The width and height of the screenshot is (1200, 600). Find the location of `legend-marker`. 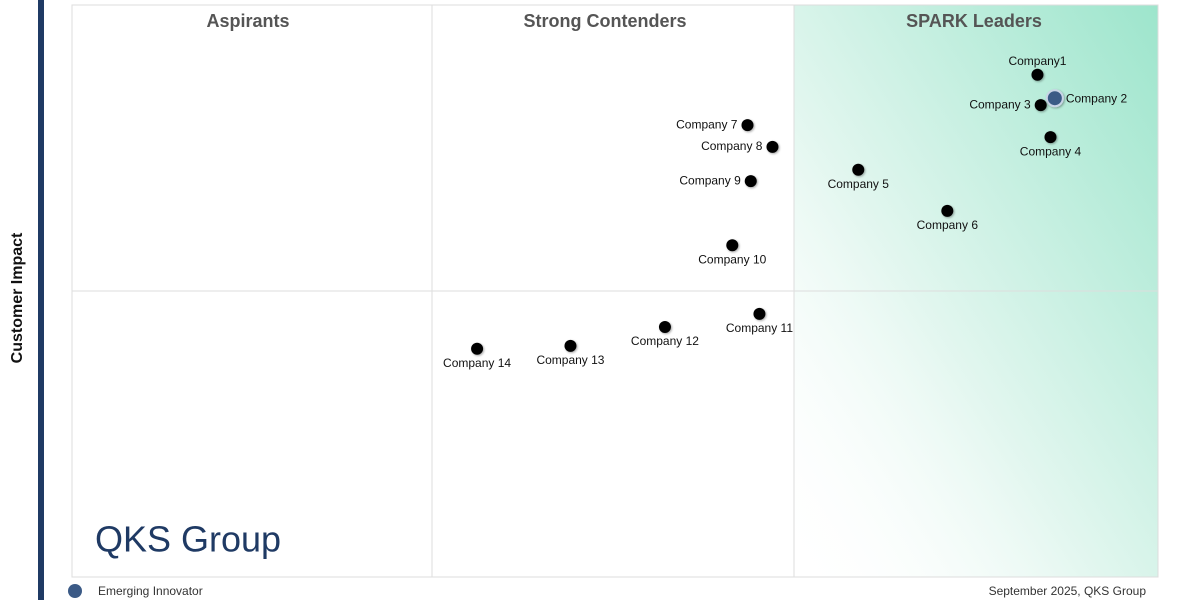

legend-marker is located at coordinates (75, 591).